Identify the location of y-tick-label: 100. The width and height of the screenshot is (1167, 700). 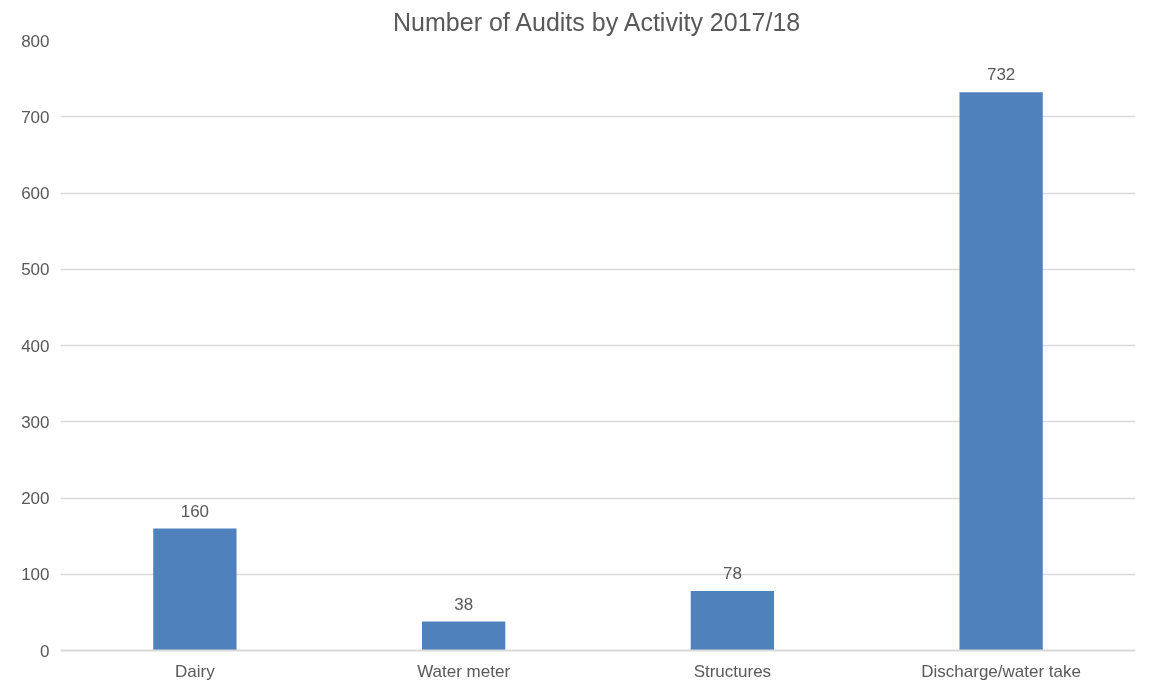
(35, 575).